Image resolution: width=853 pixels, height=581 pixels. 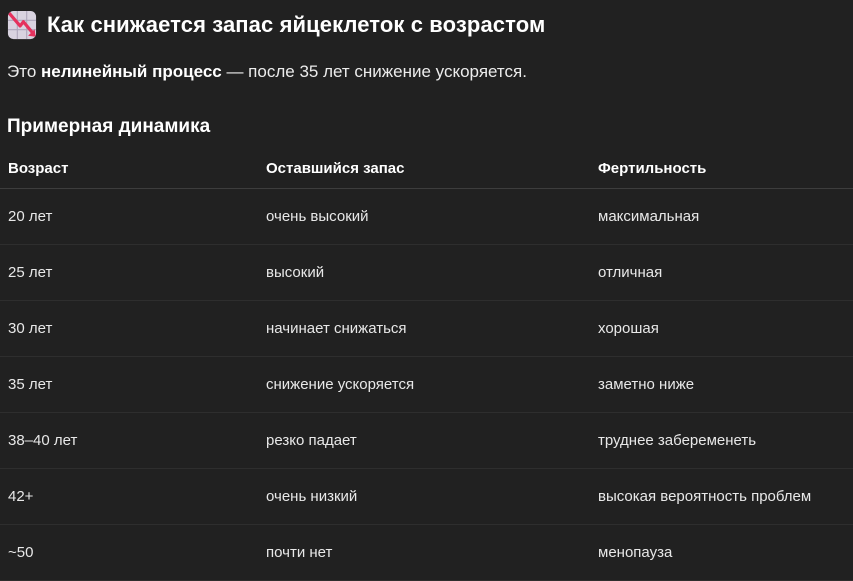 I want to click on table-header-row: Возраст Оставшийся запас Фертильность, so click(x=426, y=170).